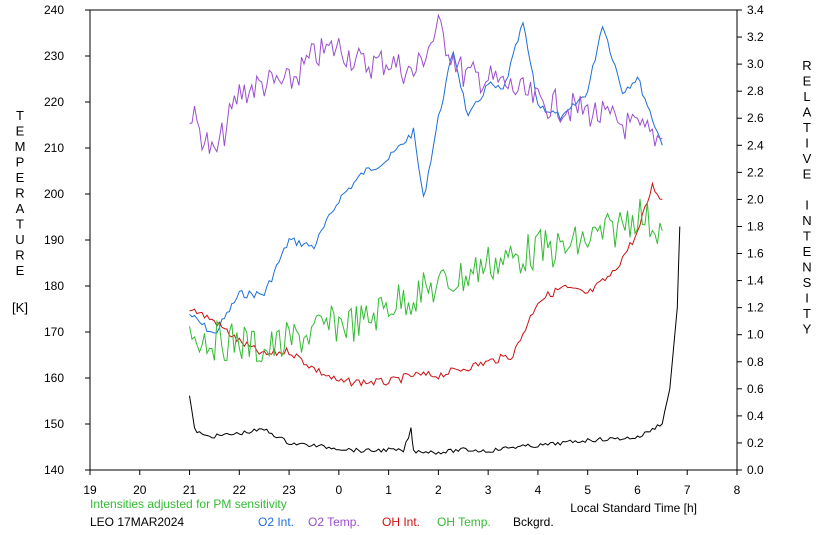 The width and height of the screenshot is (828, 535). I want to click on right-tick-label: 1.2, so click(755, 308).